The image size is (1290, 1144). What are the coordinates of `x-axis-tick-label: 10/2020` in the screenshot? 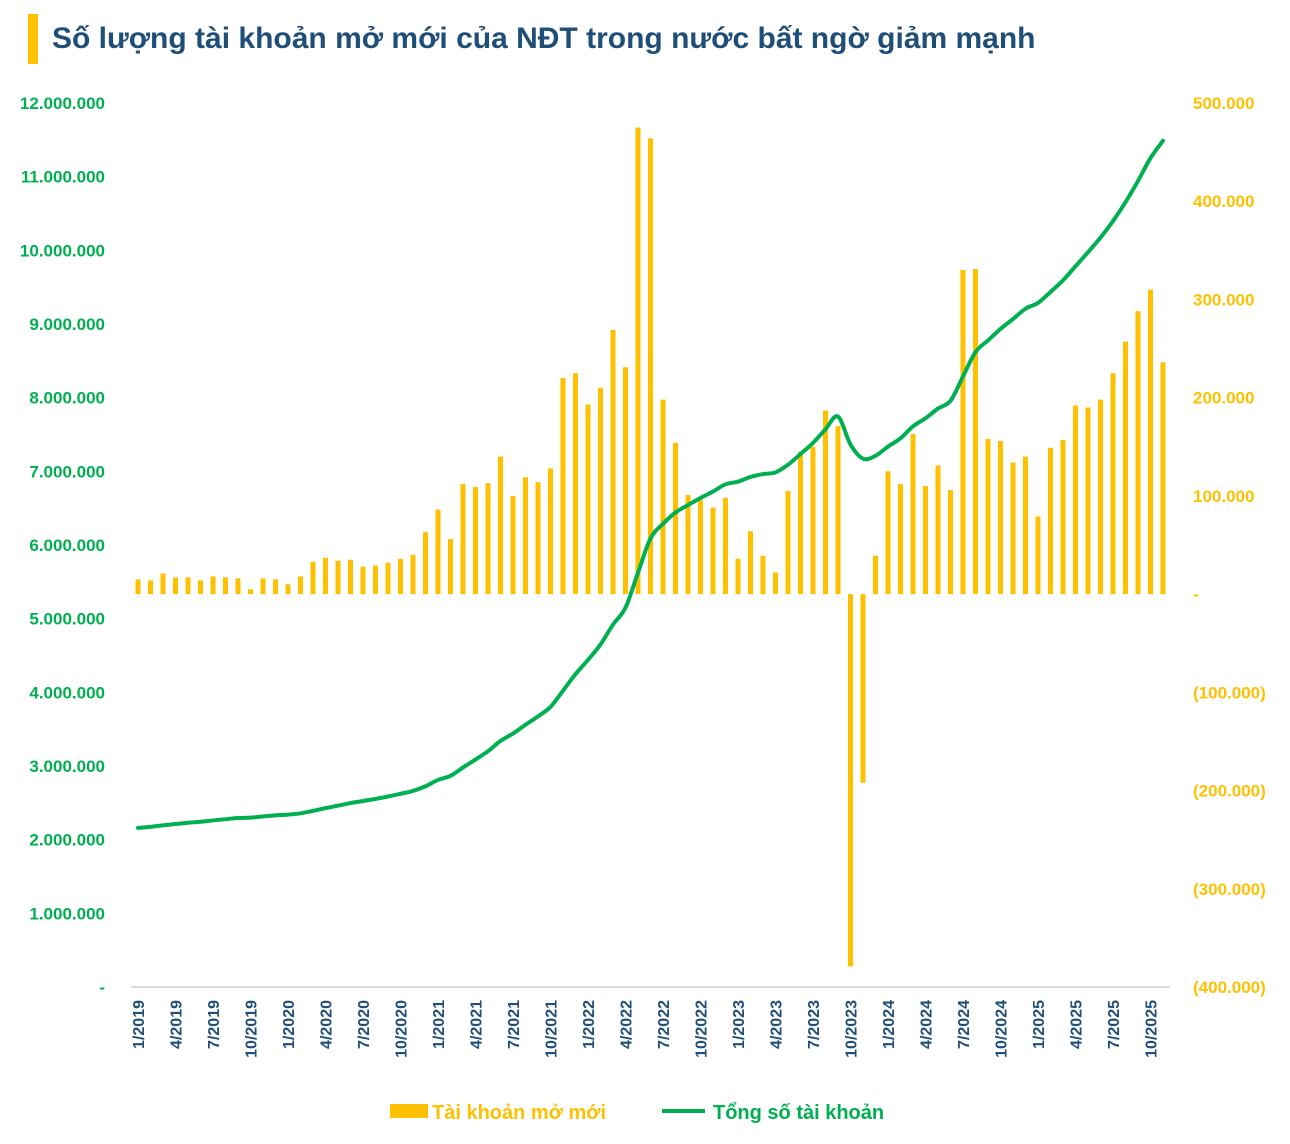 It's located at (402, 1029).